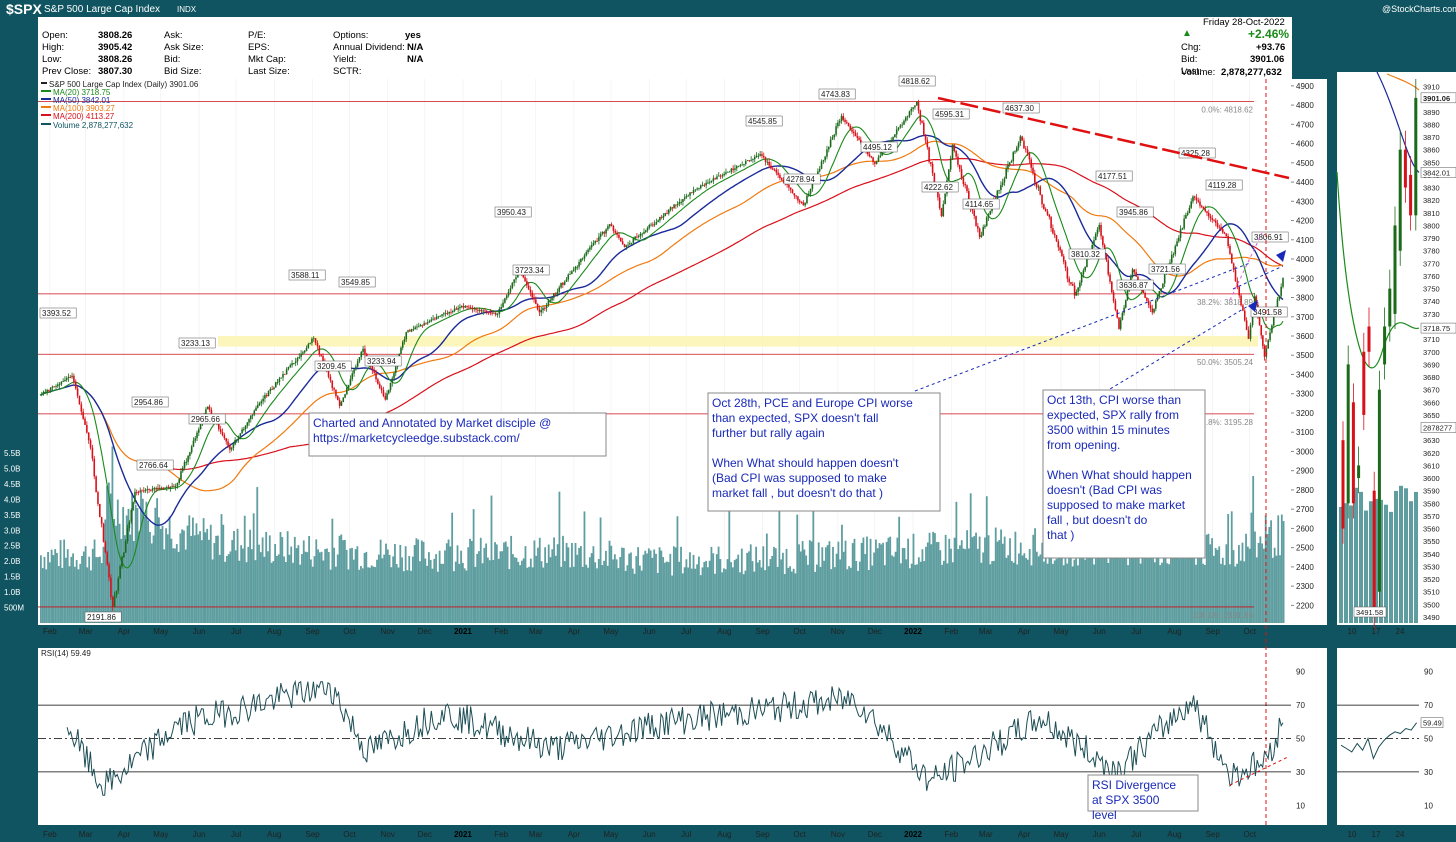 The width and height of the screenshot is (1456, 842). What do you see at coordinates (1438, 427) in the screenshot?
I see `zoom-price-flag: 2878277` at bounding box center [1438, 427].